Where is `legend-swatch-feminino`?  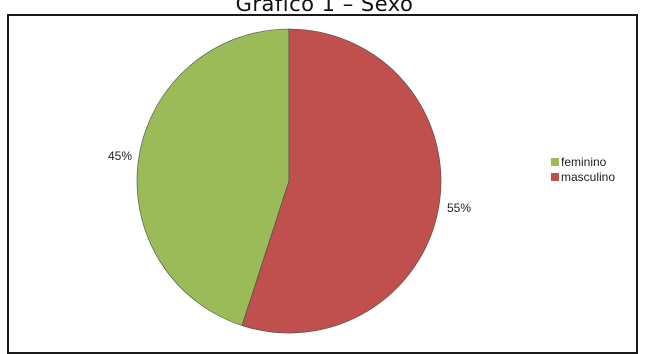 legend-swatch-feminino is located at coordinates (555, 161).